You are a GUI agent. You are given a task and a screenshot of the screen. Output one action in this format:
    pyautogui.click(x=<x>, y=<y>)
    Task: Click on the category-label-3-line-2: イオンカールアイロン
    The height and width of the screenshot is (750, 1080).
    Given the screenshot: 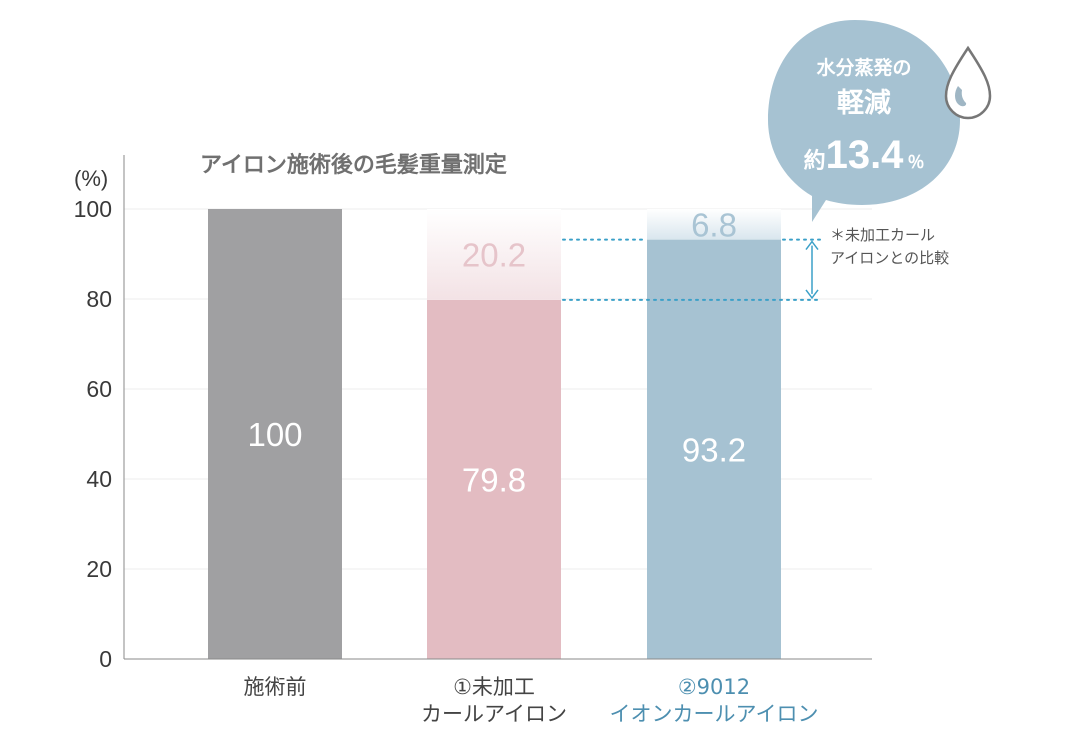 What is the action you would take?
    pyautogui.click(x=714, y=714)
    